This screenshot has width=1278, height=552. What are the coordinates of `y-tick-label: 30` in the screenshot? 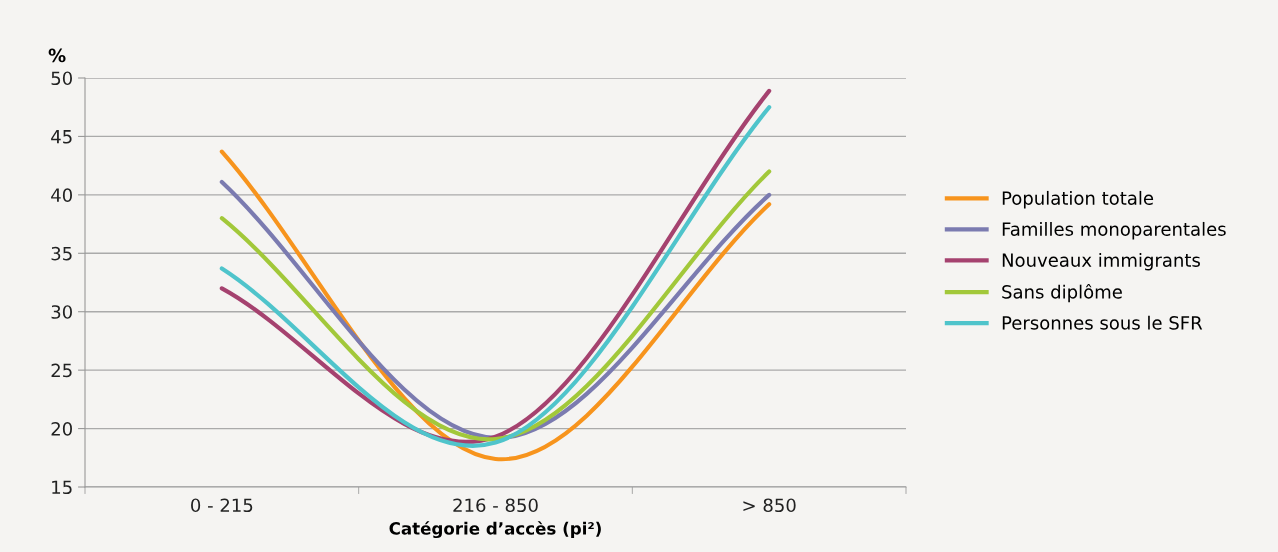 It's located at (61, 312).